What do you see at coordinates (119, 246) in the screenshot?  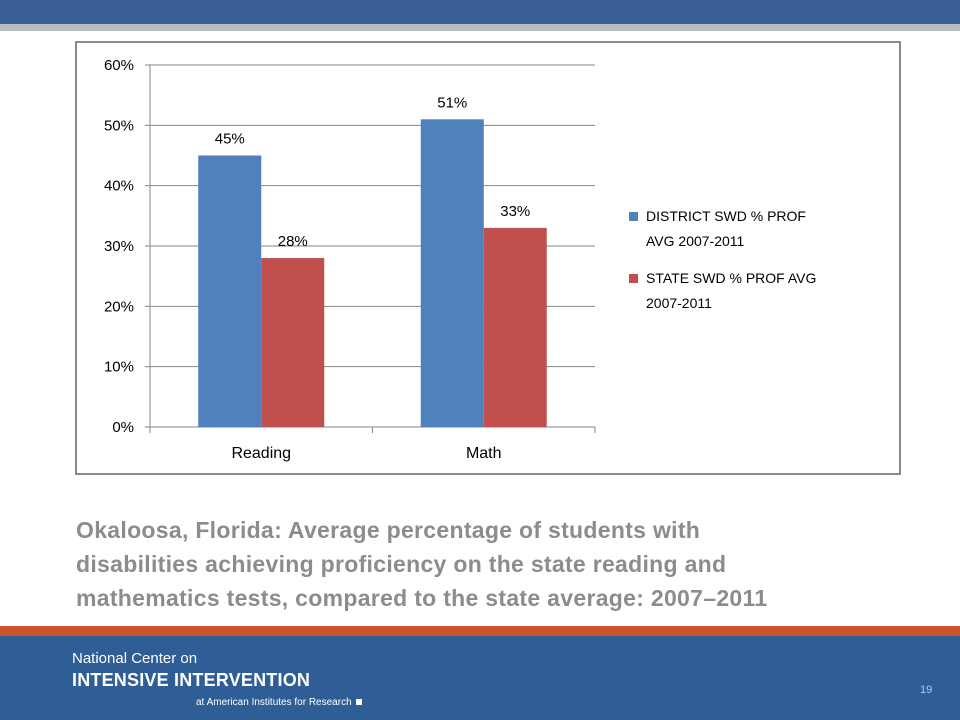 I see `y-tick-label: 30%` at bounding box center [119, 246].